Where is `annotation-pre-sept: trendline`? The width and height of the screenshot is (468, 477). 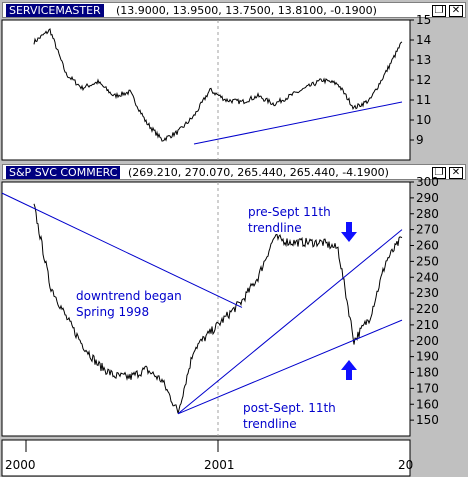 annotation-pre-sept: trendline is located at coordinates (275, 228).